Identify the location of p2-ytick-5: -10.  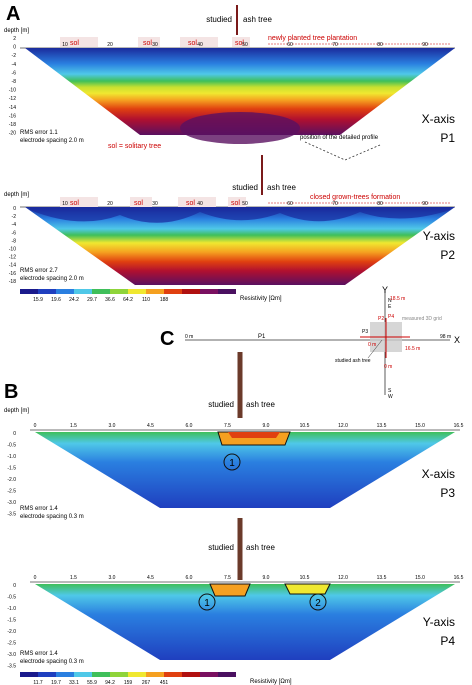
(12, 250).